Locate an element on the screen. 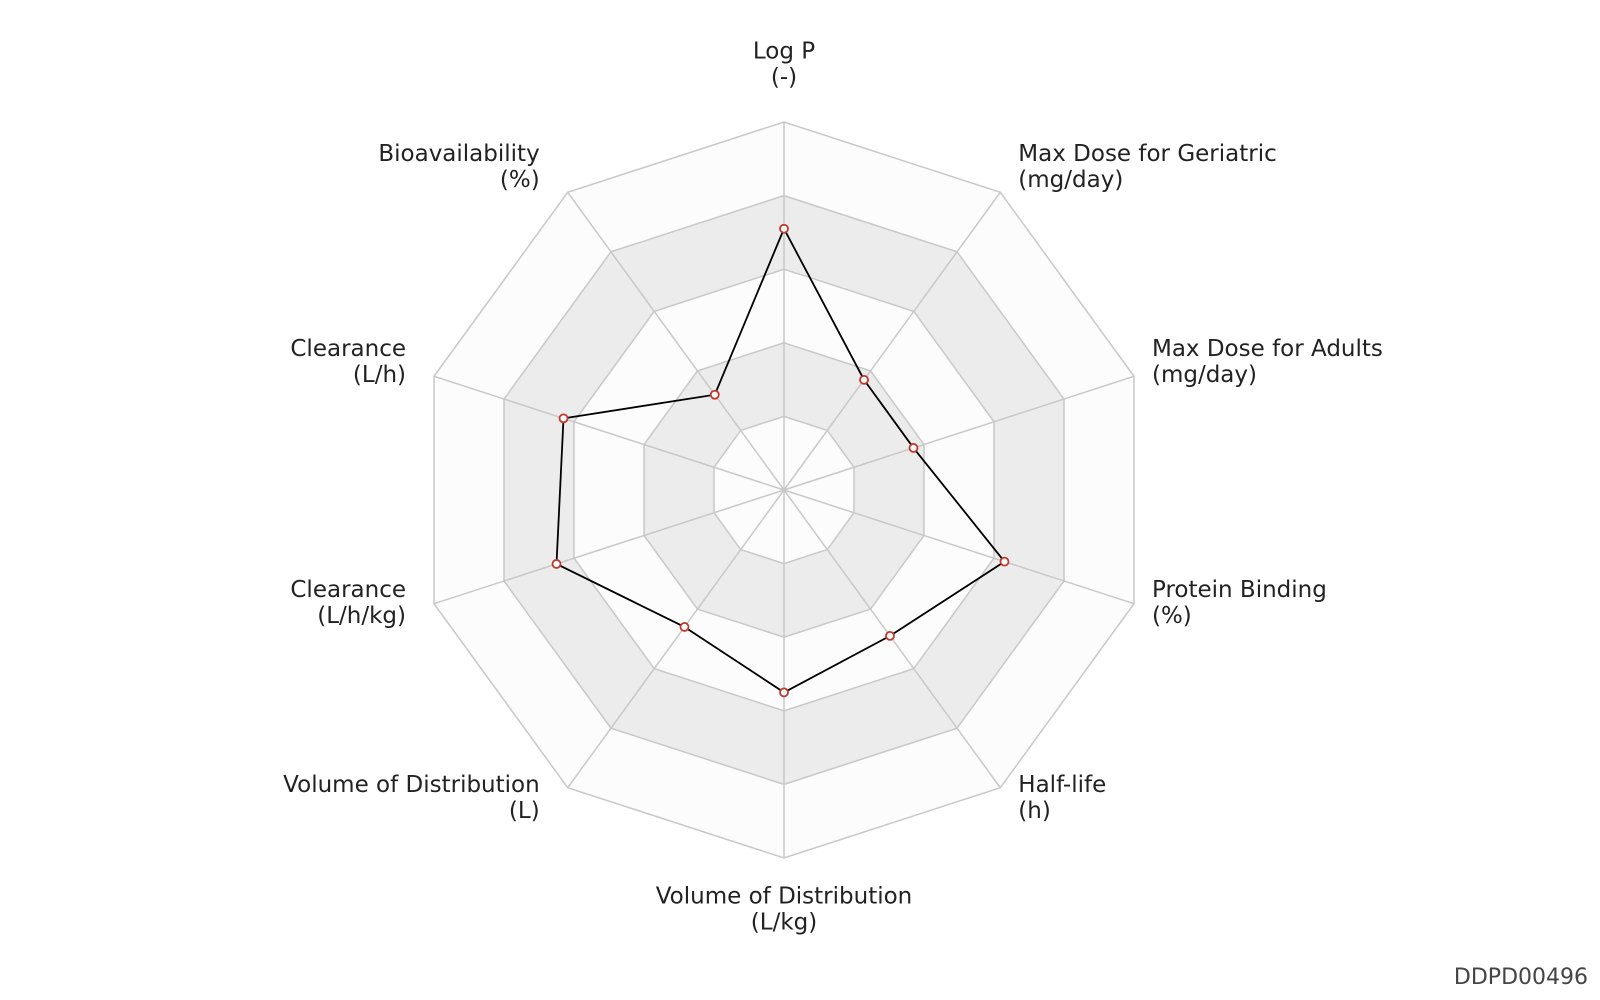 This screenshot has width=1600, height=1000. axis-label: Protein Binding is located at coordinates (1239, 590).